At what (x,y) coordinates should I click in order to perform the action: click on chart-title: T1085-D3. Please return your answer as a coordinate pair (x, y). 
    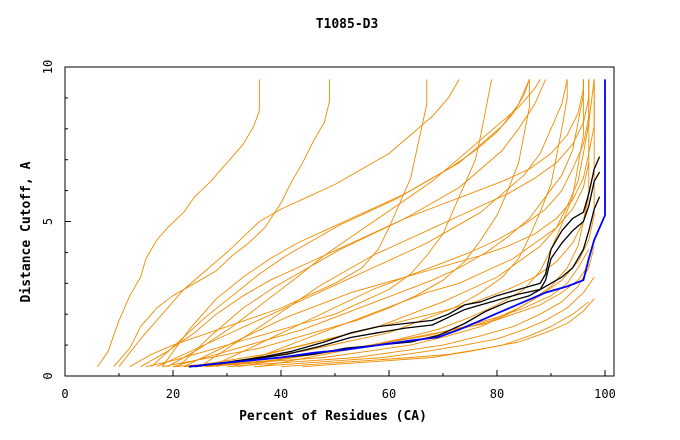
    Looking at the image, I should click on (347, 24).